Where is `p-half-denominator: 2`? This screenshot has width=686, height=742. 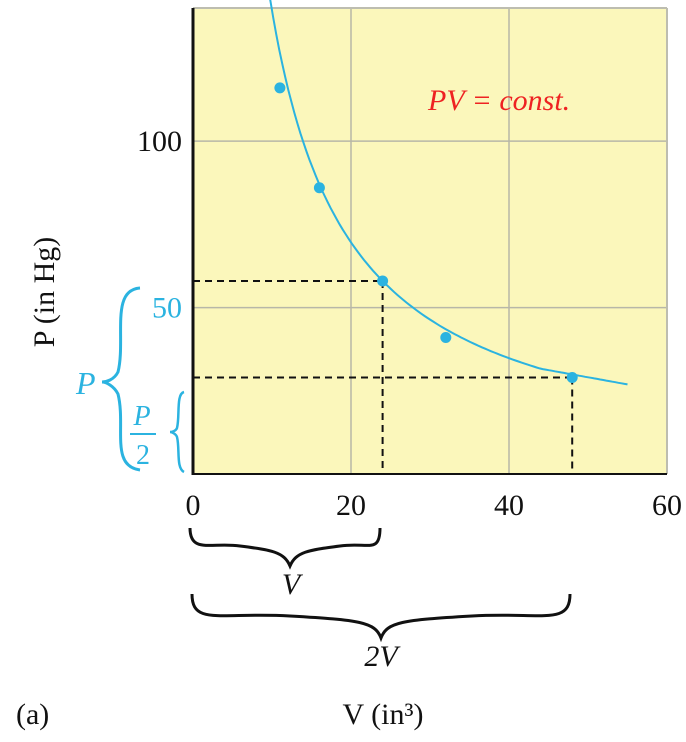 p-half-denominator: 2 is located at coordinates (143, 455).